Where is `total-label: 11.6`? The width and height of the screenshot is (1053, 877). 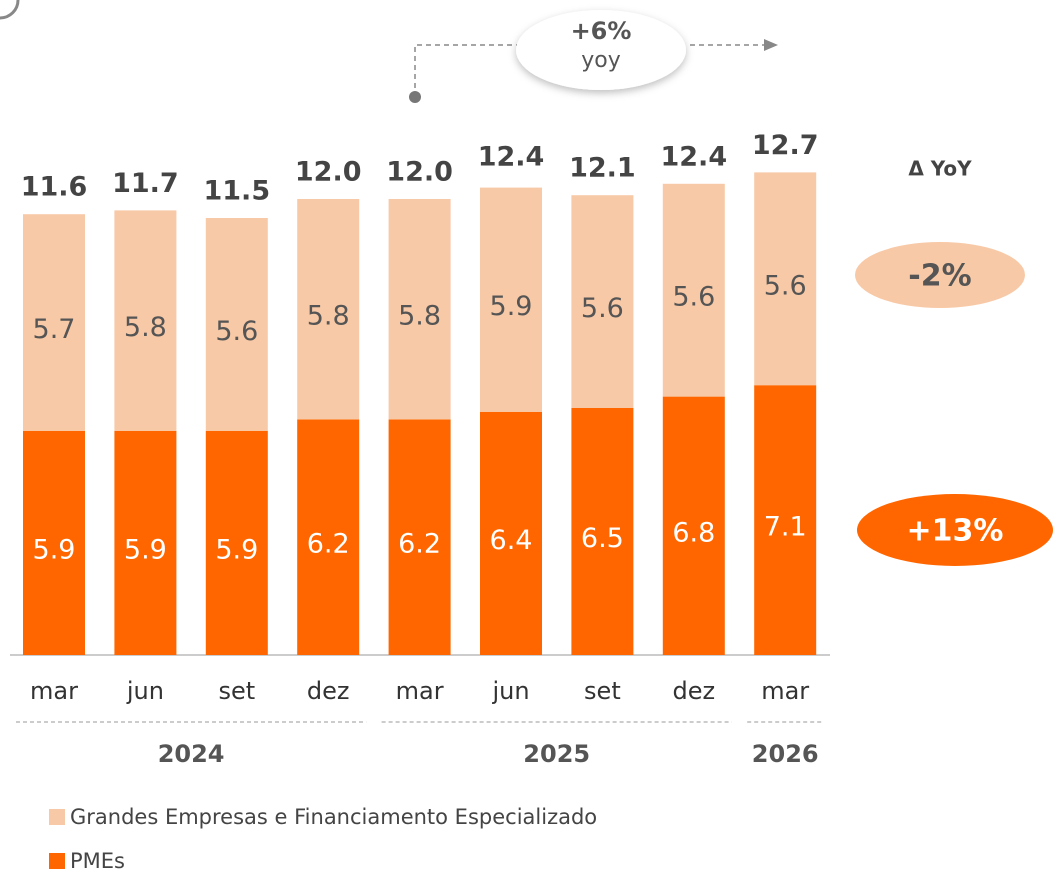
total-label: 11.6 is located at coordinates (54, 187).